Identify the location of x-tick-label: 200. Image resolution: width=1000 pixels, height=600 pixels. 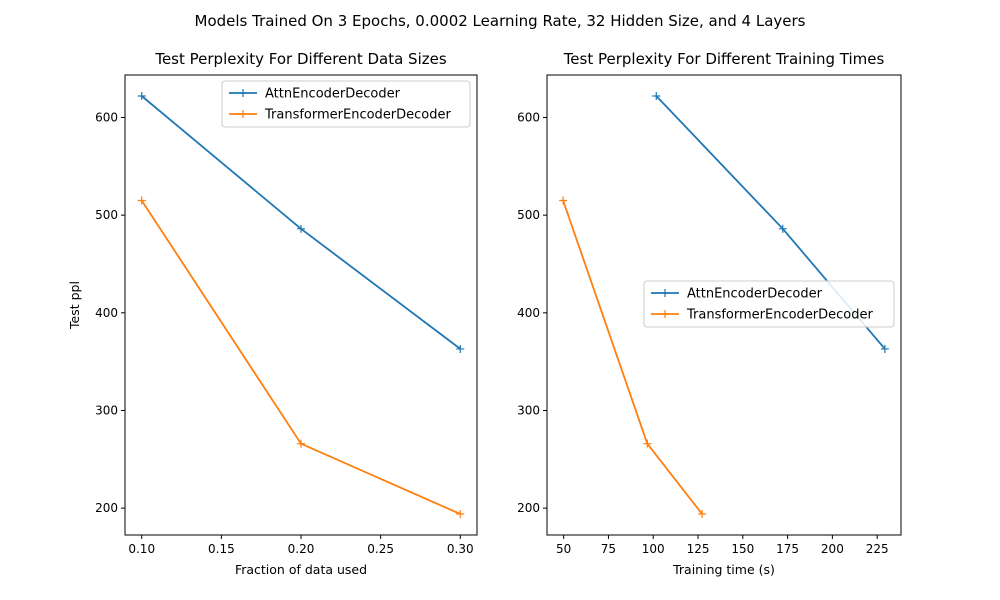
(832, 549).